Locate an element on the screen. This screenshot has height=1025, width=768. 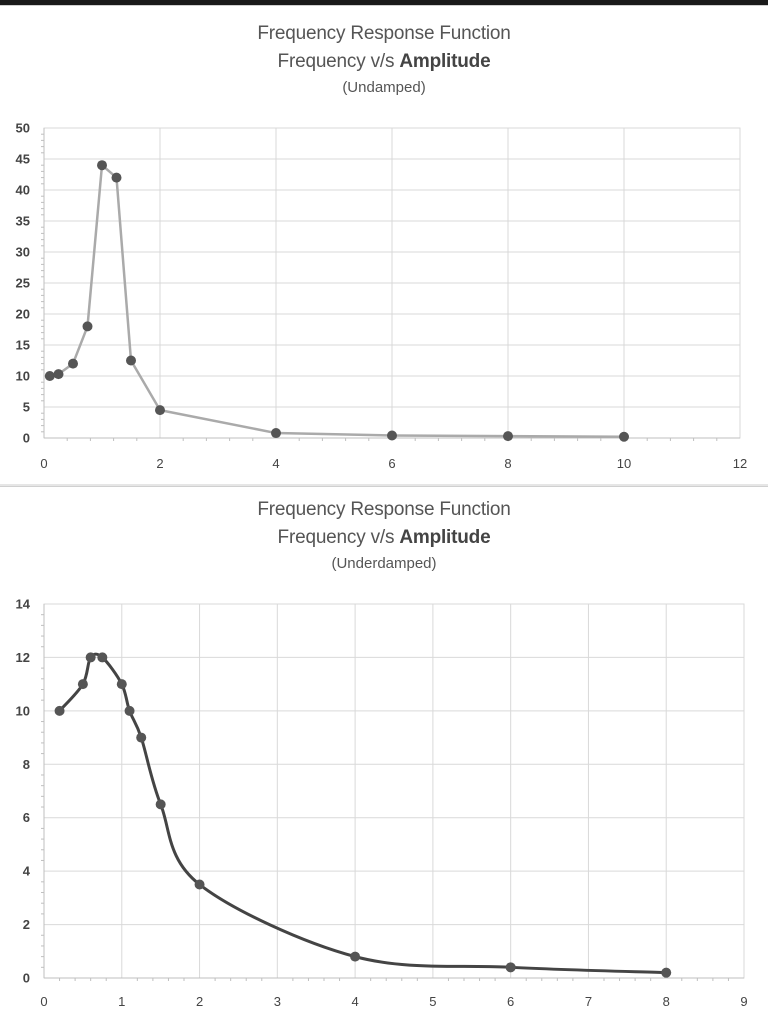
chart-2-x-tick-label: 4 is located at coordinates (354, 1001).